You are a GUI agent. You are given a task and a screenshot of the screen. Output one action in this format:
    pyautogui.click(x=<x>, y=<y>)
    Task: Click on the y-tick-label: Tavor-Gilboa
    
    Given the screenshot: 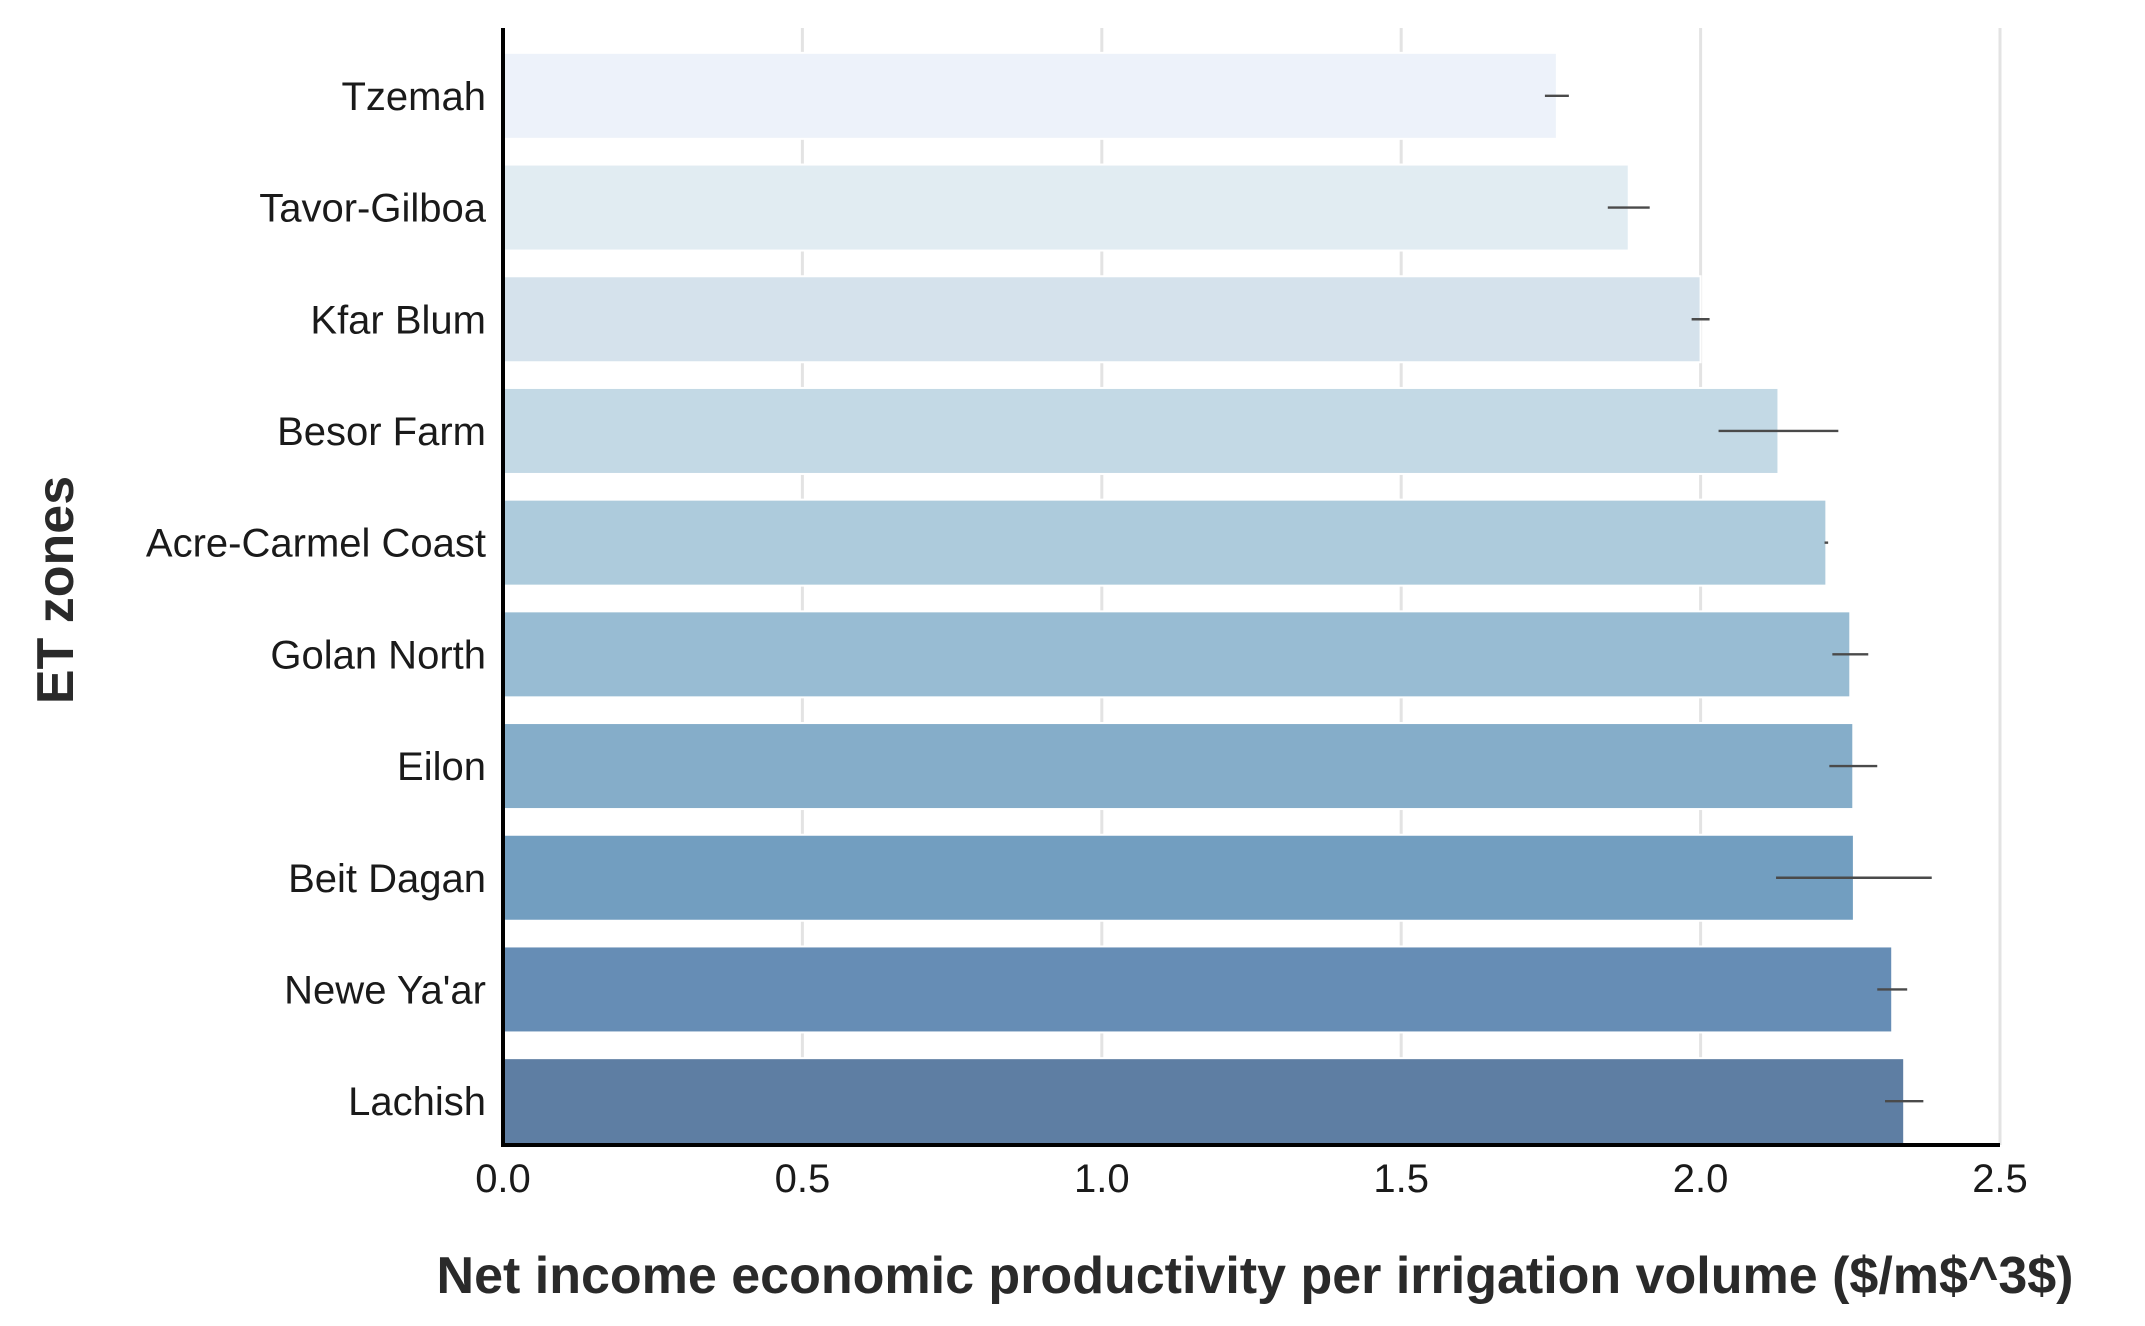 What is the action you would take?
    pyautogui.click(x=373, y=209)
    